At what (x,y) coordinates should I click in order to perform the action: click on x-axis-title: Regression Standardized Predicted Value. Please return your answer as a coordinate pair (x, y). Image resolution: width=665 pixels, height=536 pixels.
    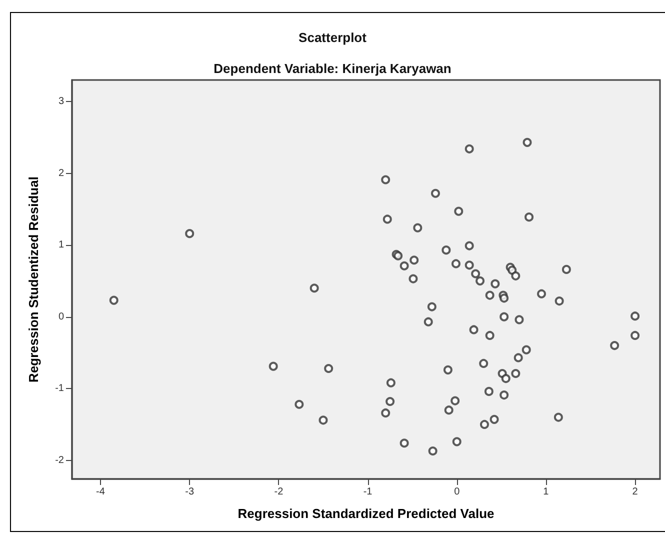
    Looking at the image, I should click on (366, 513).